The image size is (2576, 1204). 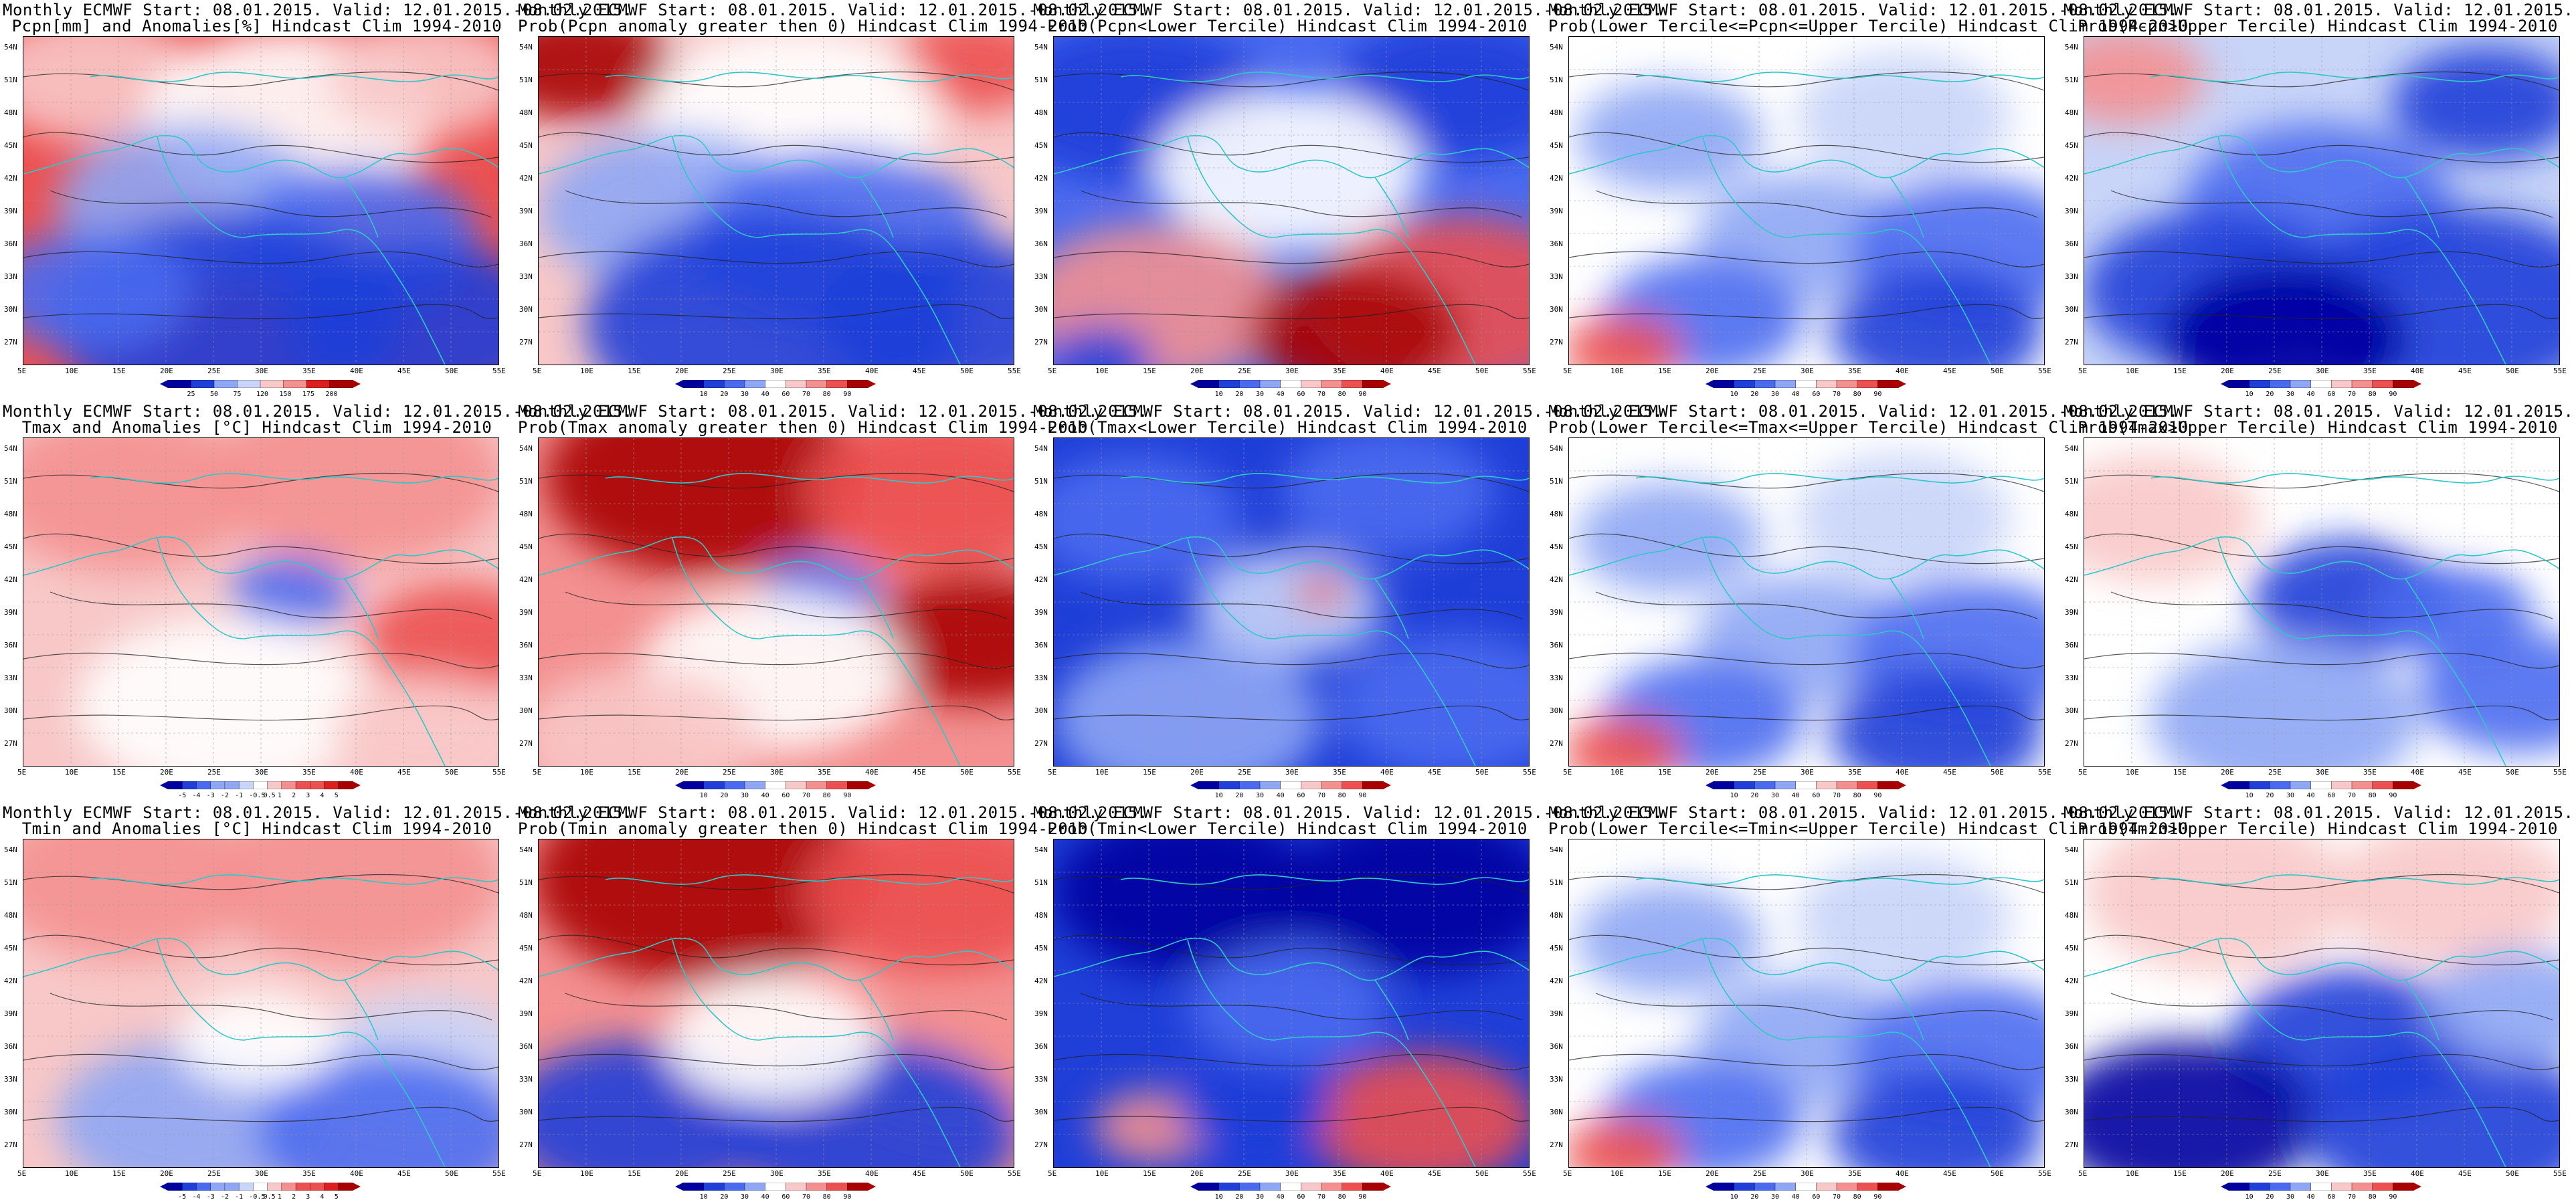 I want to click on colorbar-tick-label: 90, so click(x=2393, y=1197).